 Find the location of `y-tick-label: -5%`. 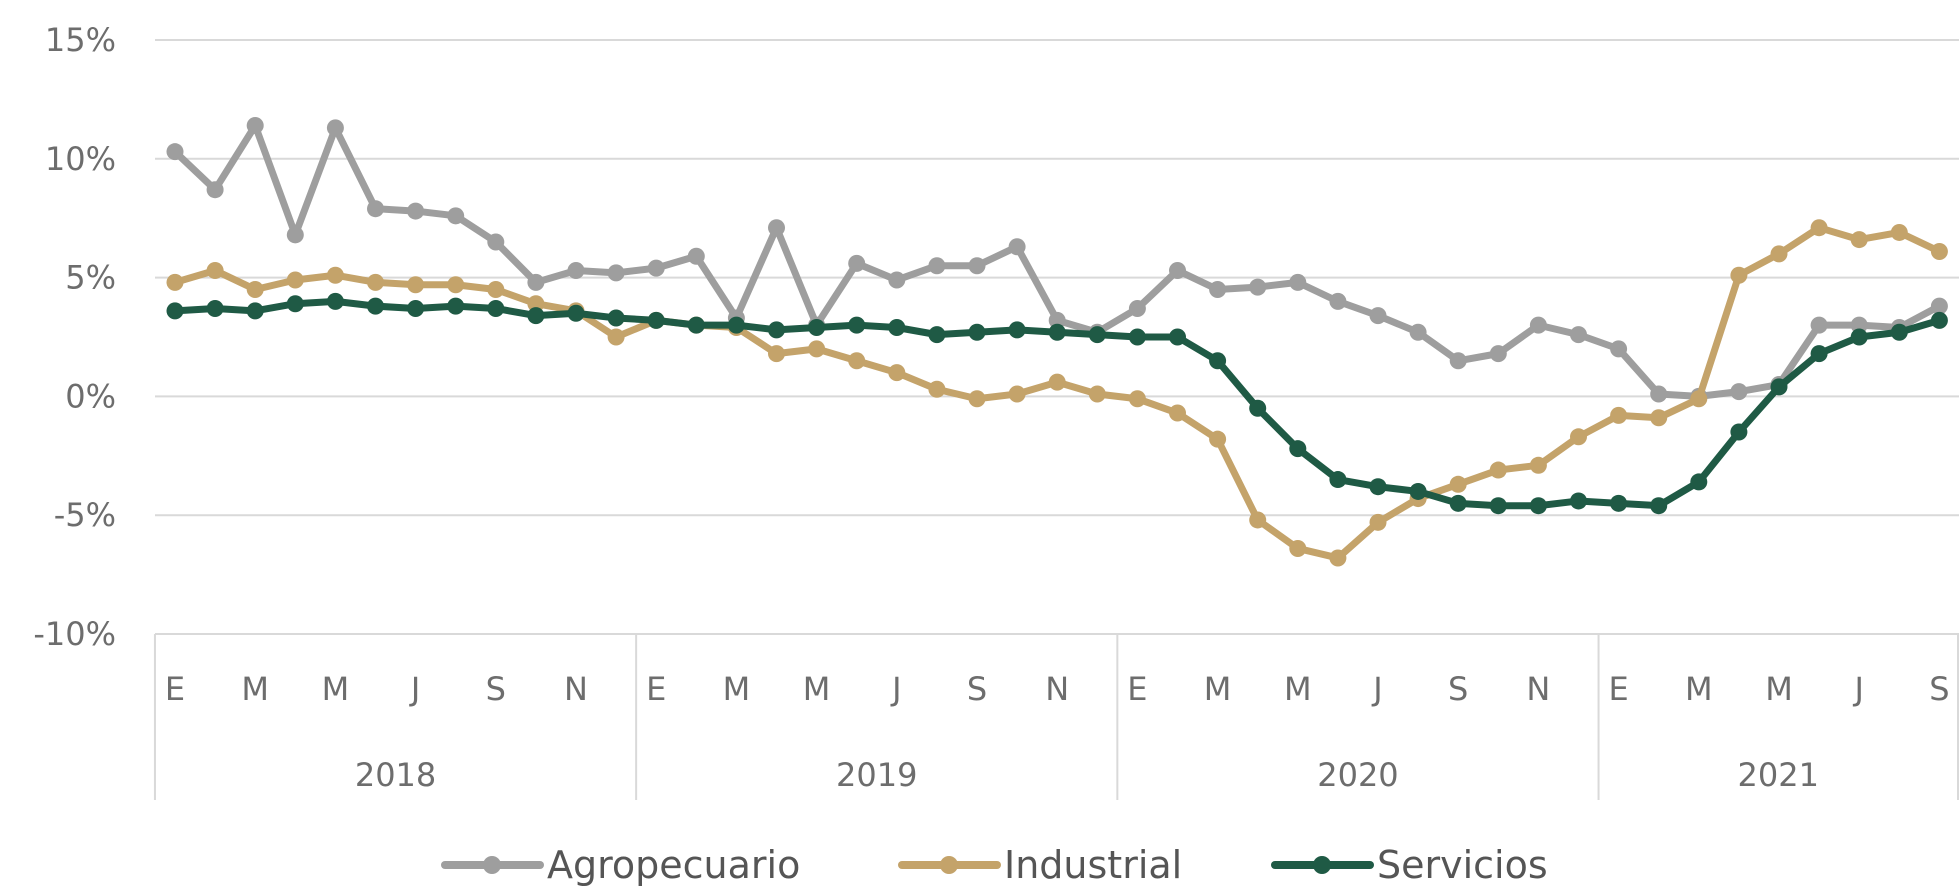

y-tick-label: -5% is located at coordinates (85, 515).